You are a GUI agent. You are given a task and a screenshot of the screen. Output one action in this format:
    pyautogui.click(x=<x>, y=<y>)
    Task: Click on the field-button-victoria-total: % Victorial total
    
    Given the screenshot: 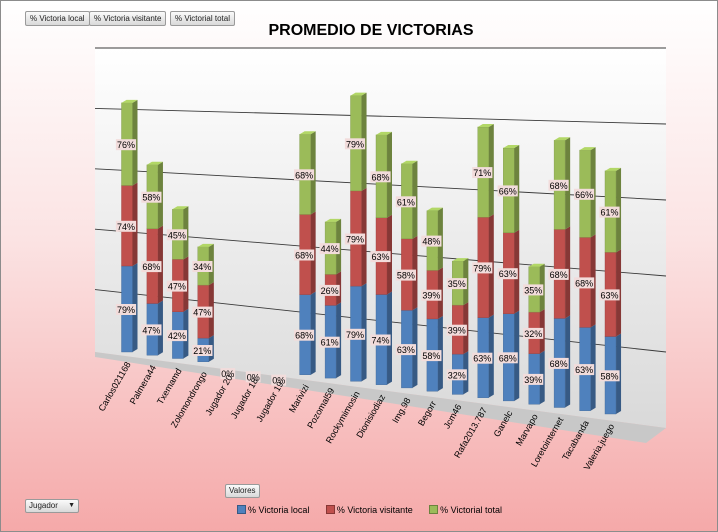 What is the action you would take?
    pyautogui.click(x=202, y=18)
    